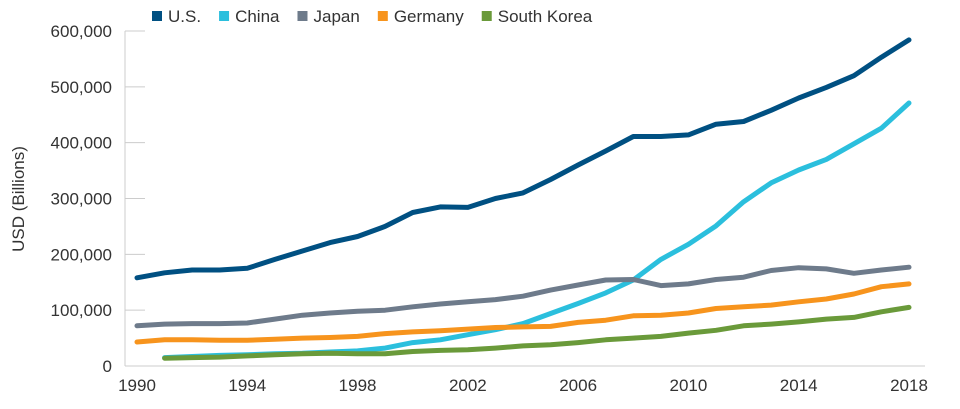 The width and height of the screenshot is (960, 409). Describe the element at coordinates (81, 199) in the screenshot. I see `y-tick-label: 300,000` at that location.